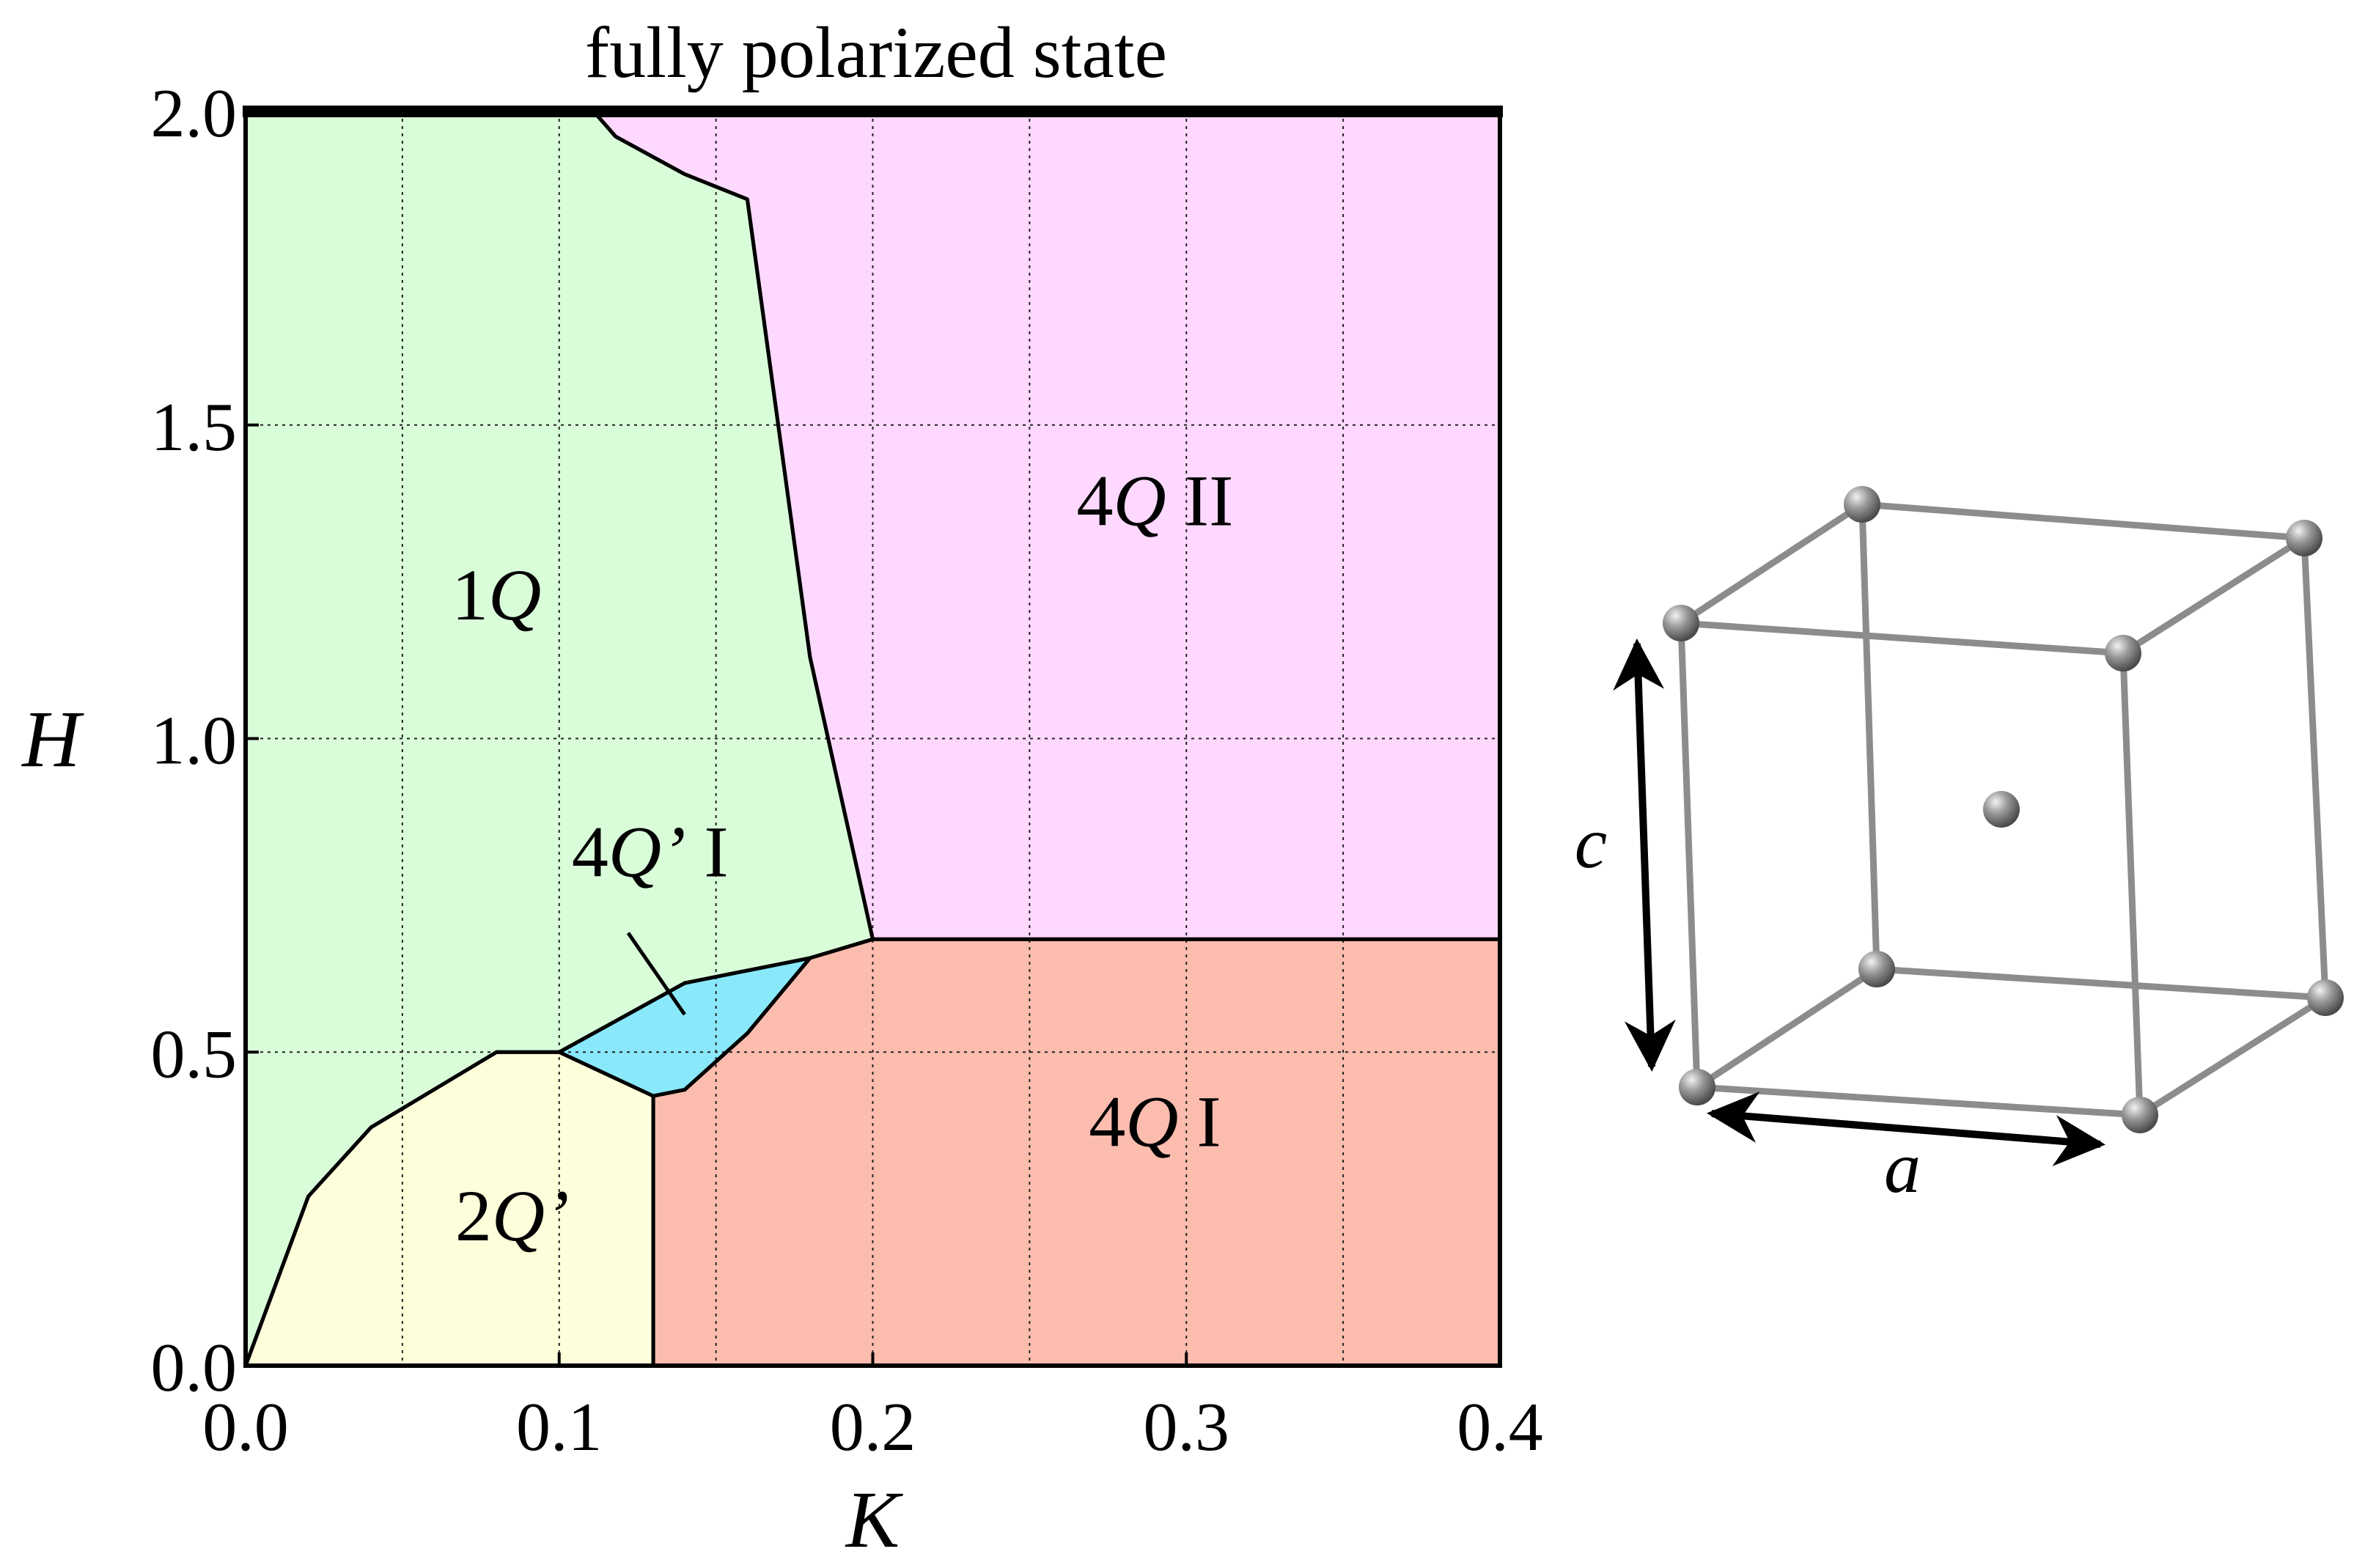  I want to click on y-tick-label: 1.5, so click(194, 427).